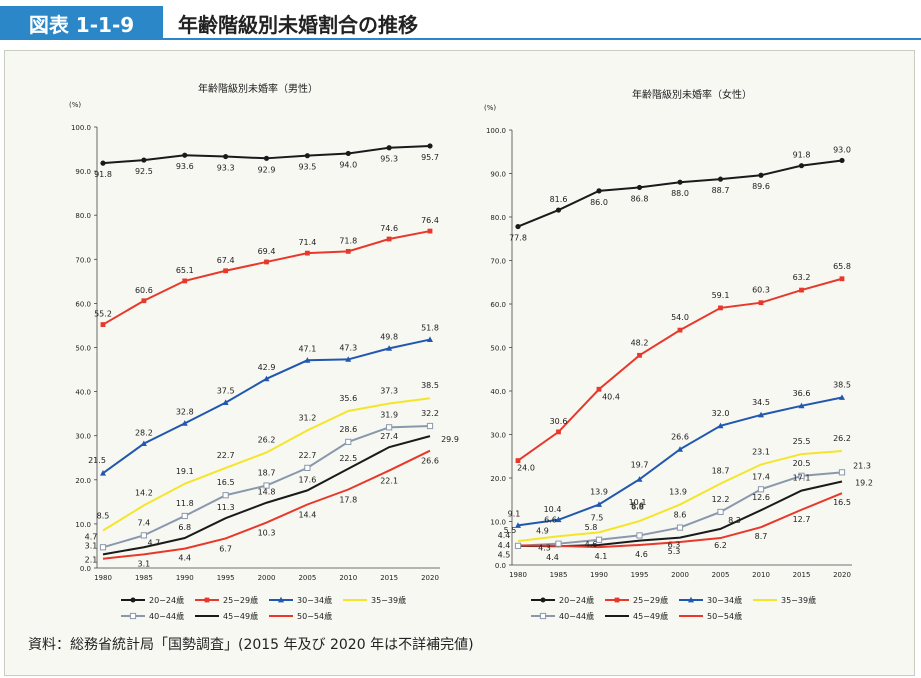 Image resolution: width=921 pixels, height=678 pixels. Describe the element at coordinates (761, 476) in the screenshot. I see `data-label-40-44: 17.4` at that location.